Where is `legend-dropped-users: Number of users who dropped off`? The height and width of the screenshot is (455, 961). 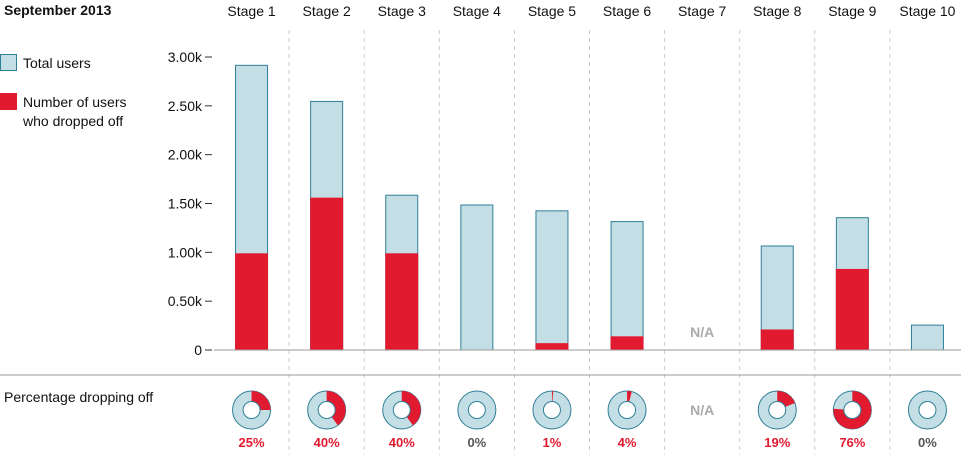
legend-dropped-users: Number of users who dropped off is located at coordinates (70, 112).